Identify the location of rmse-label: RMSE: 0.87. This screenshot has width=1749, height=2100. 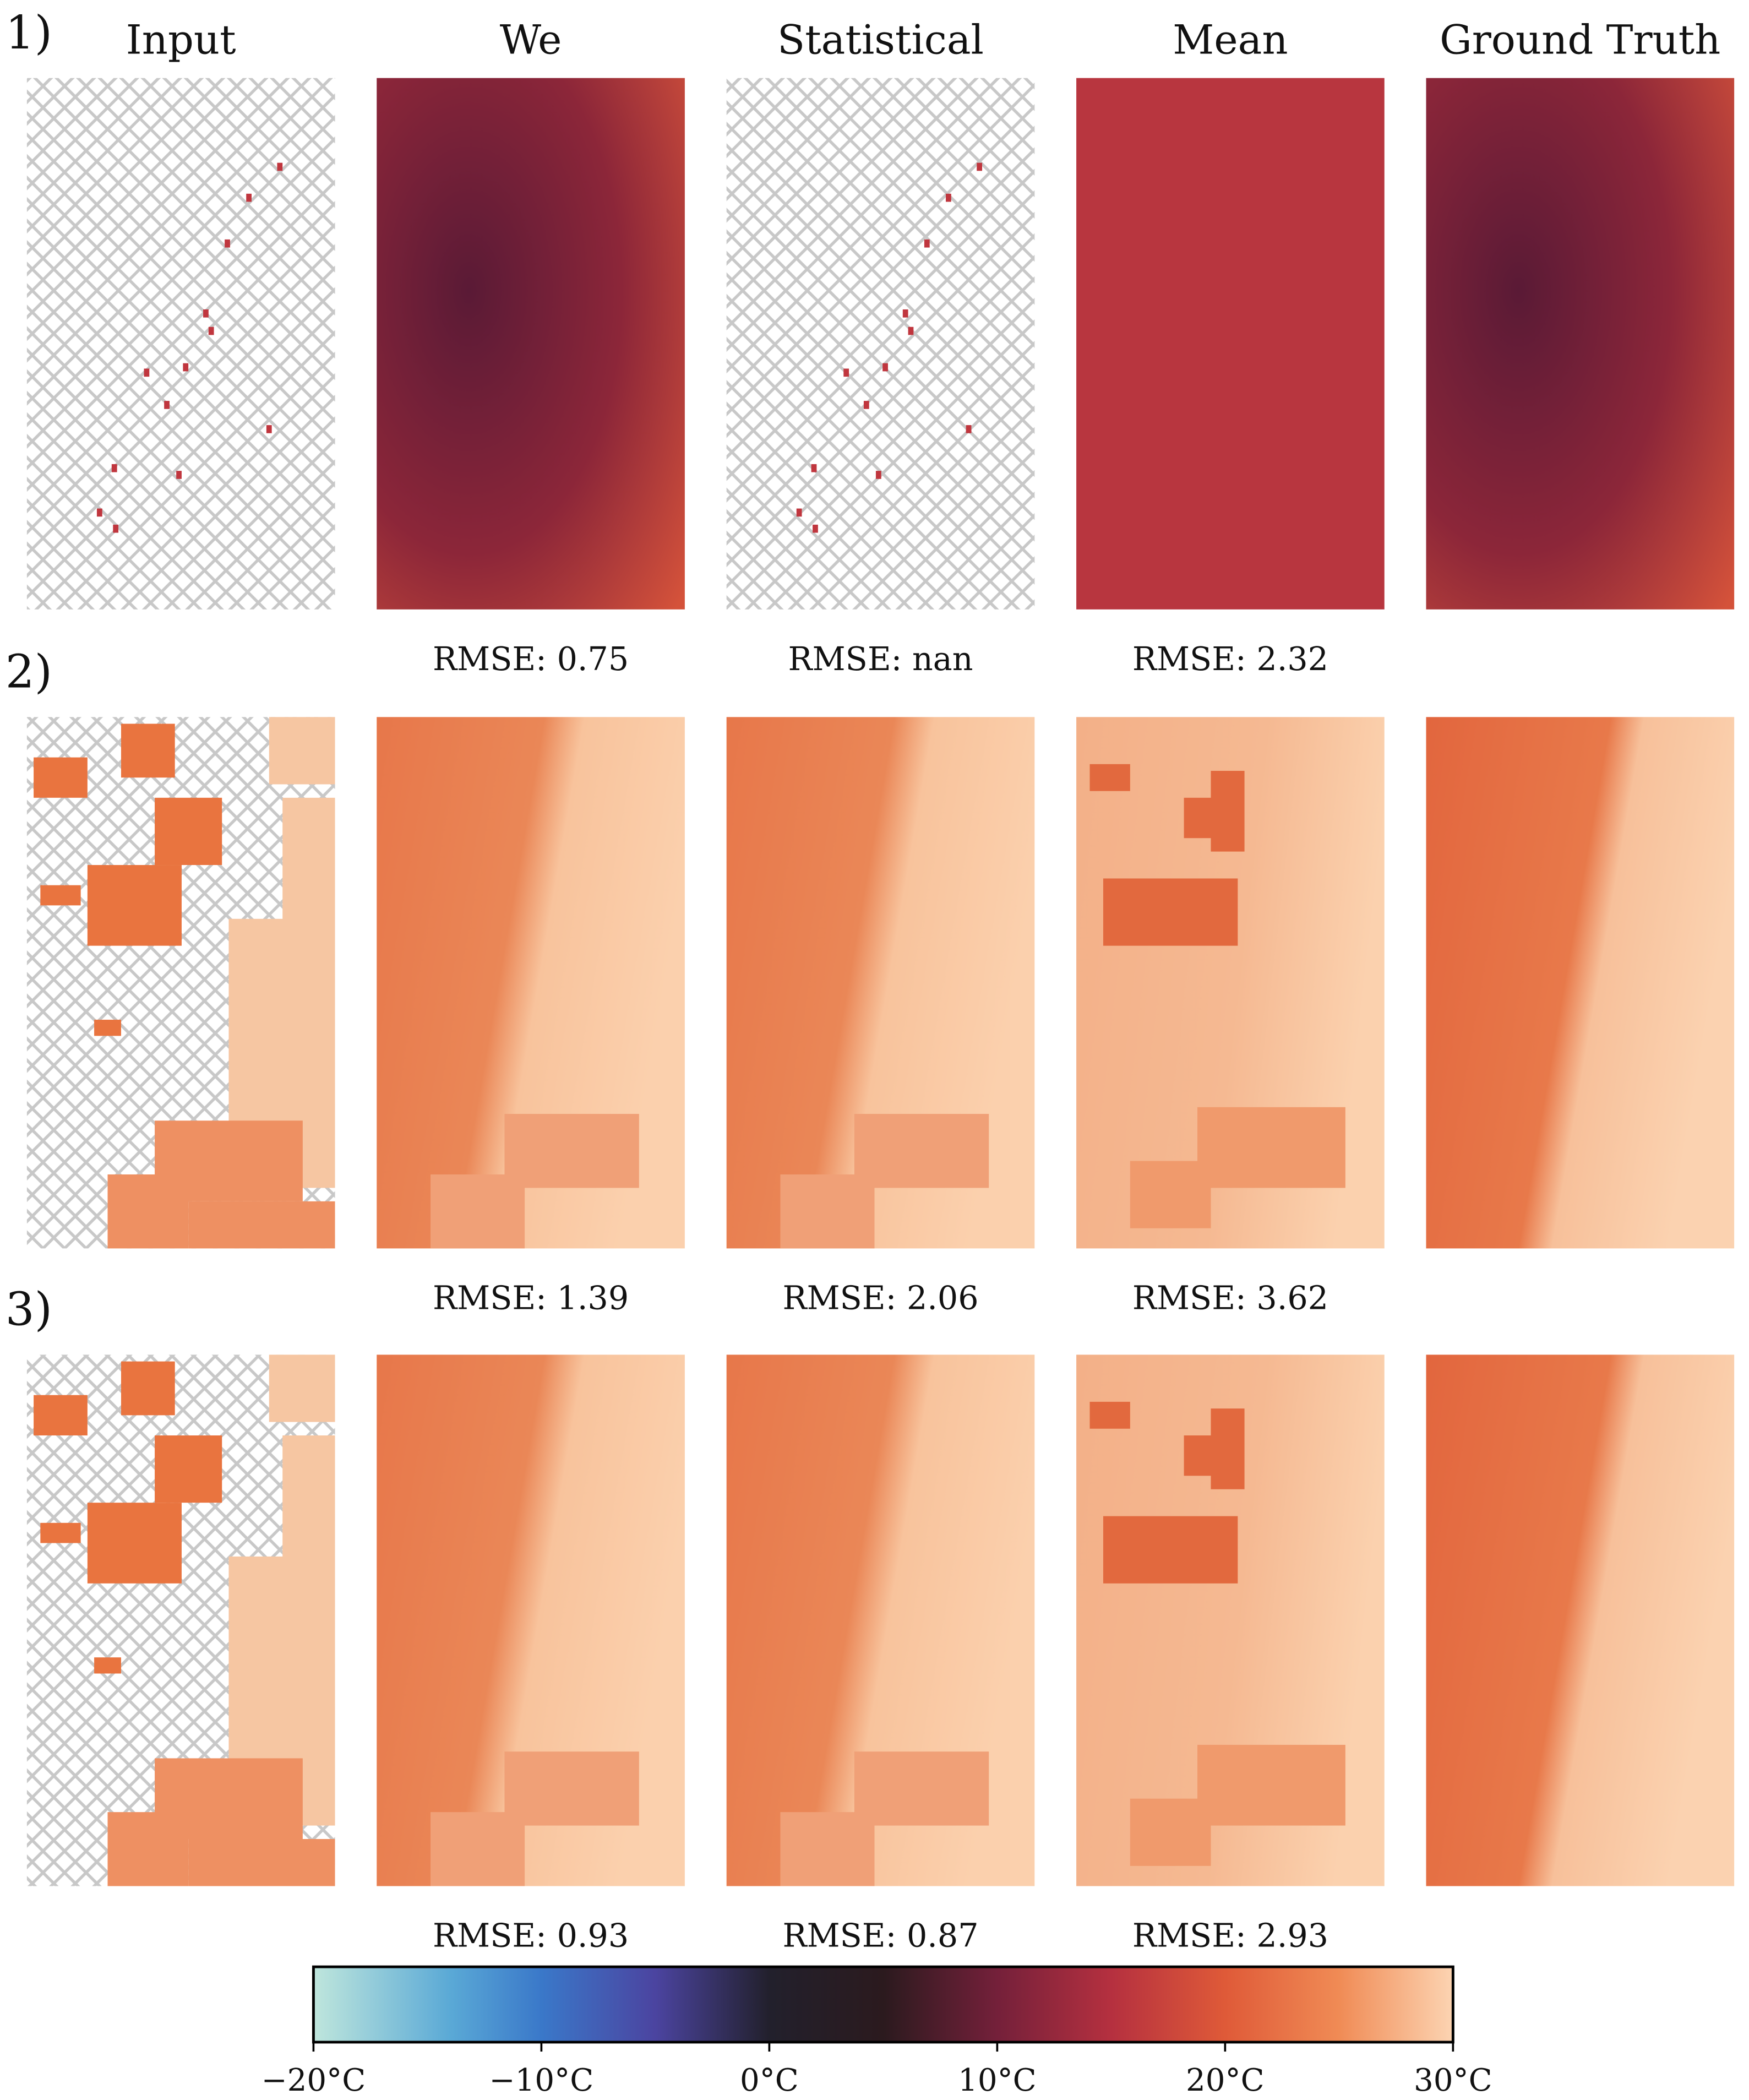
(880, 1936).